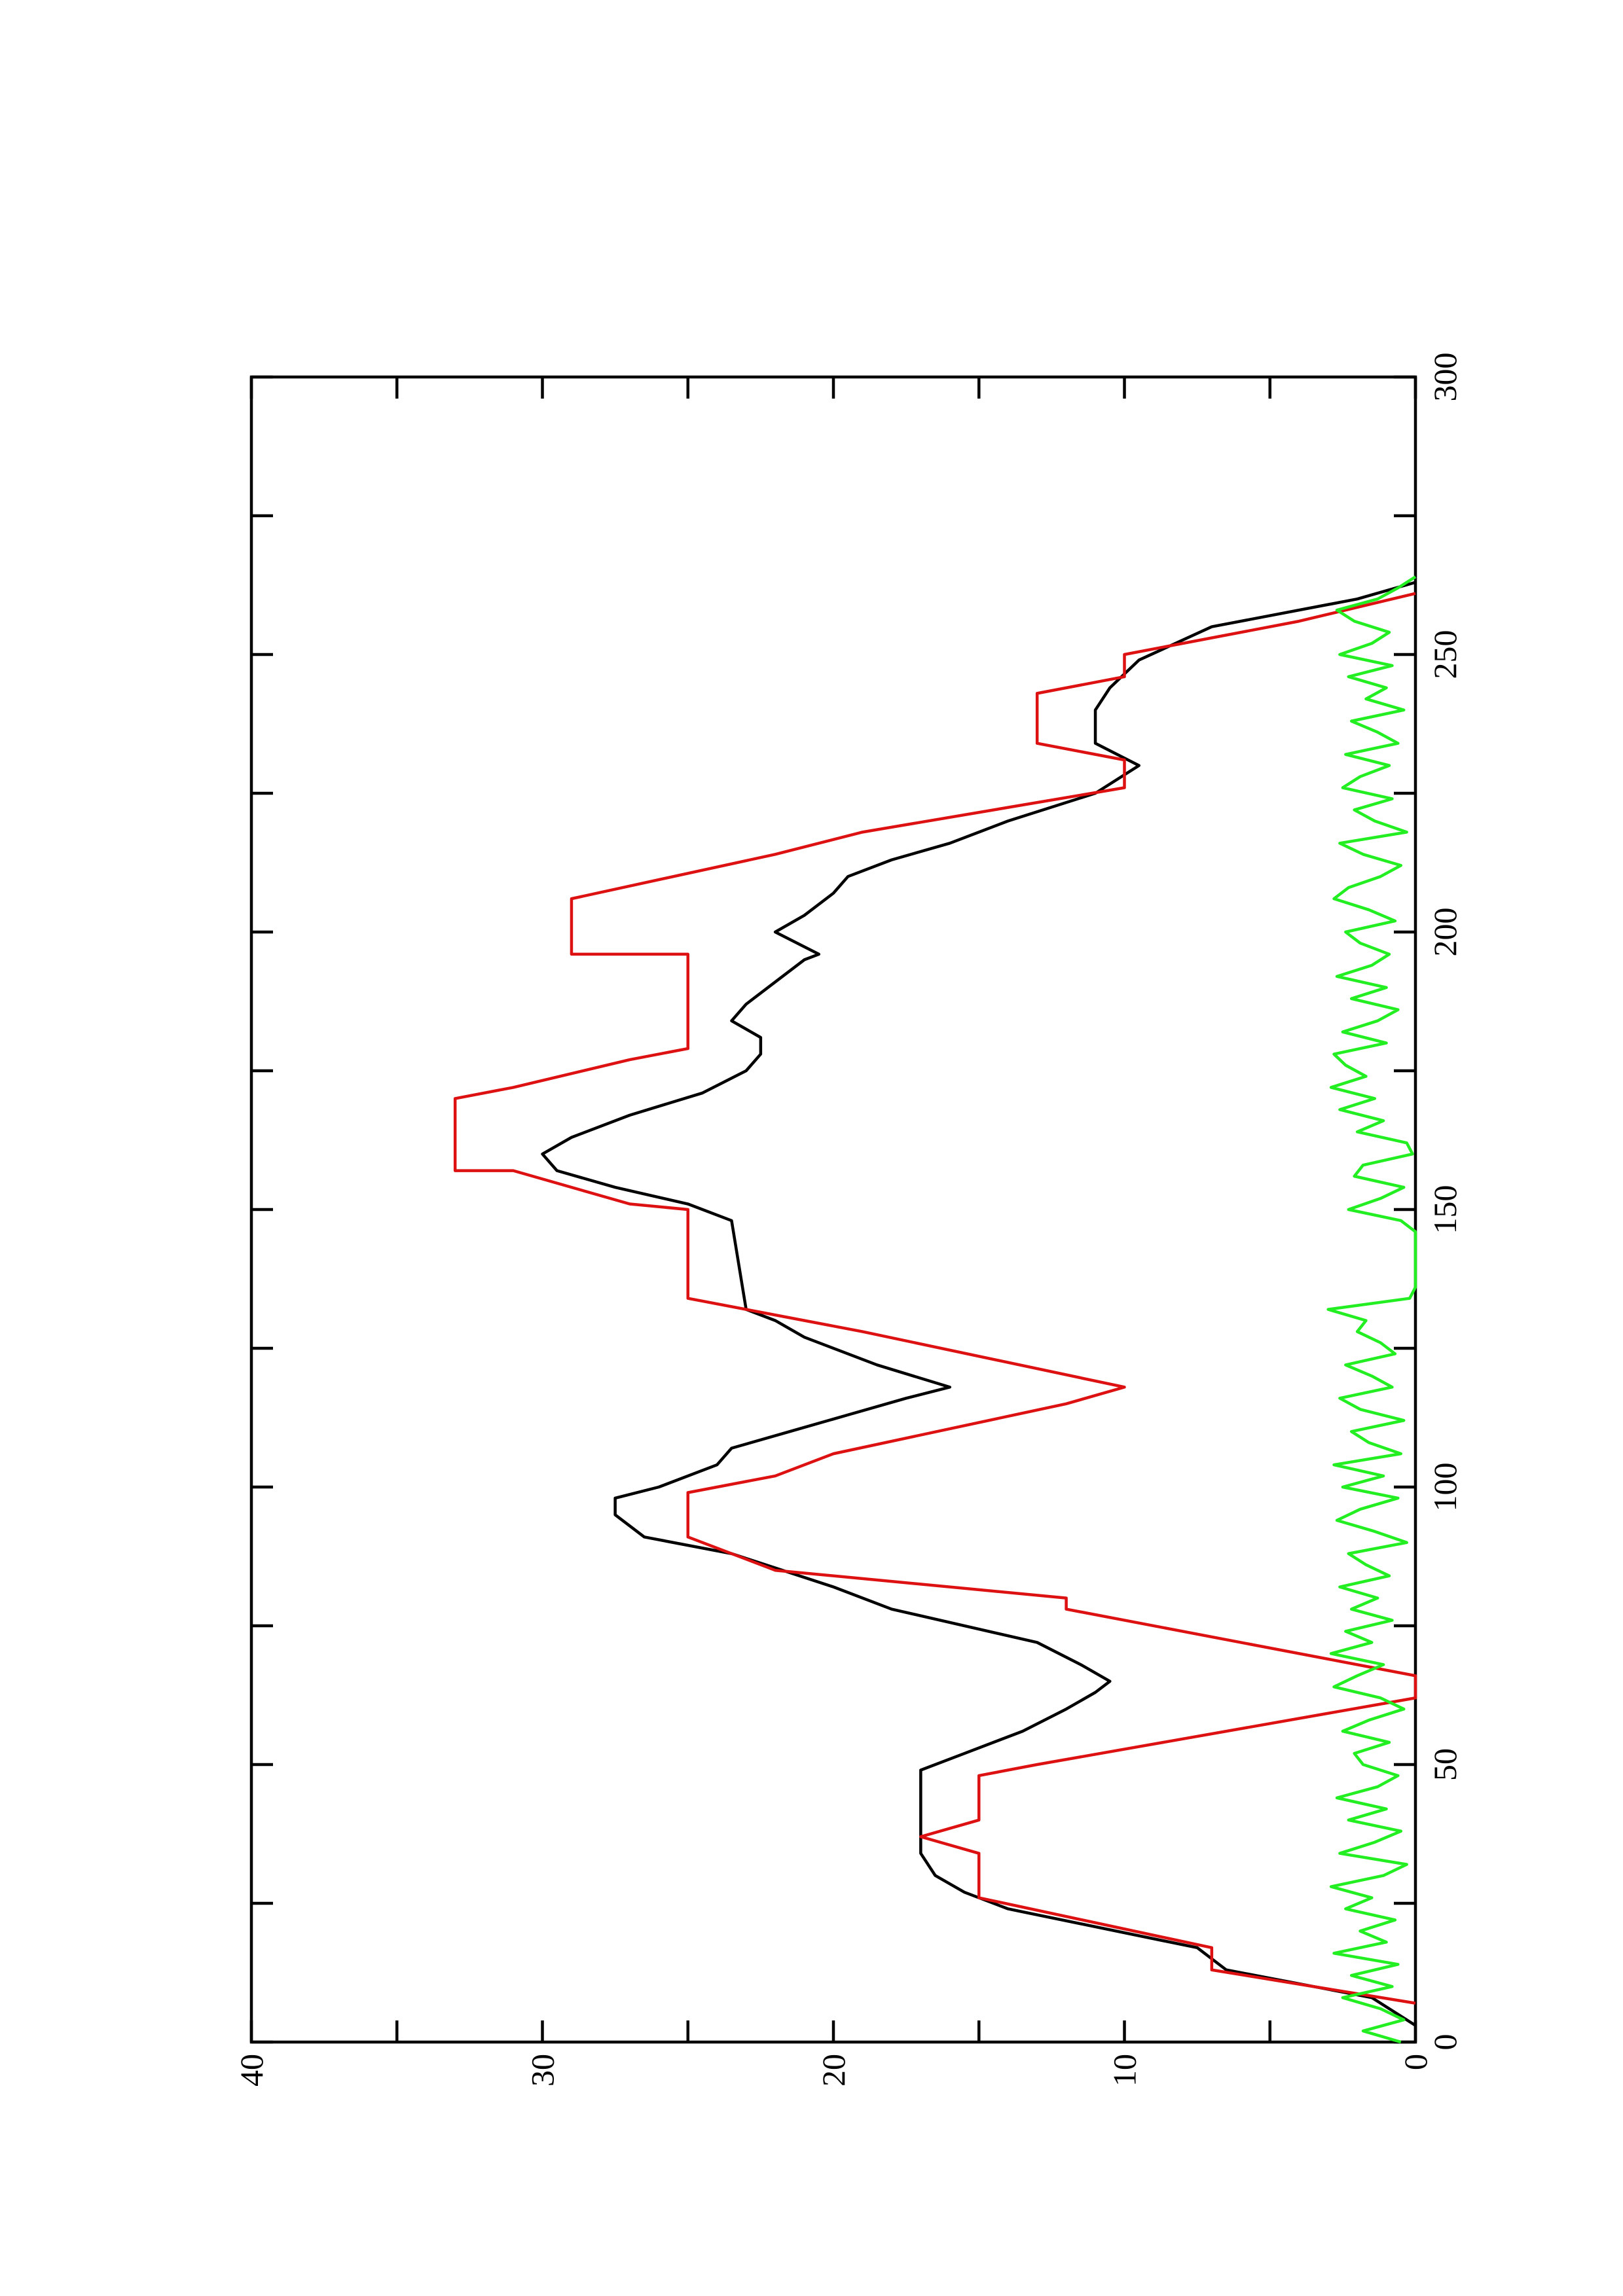  I want to click on x-tick-label: 100, so click(1445, 1487).